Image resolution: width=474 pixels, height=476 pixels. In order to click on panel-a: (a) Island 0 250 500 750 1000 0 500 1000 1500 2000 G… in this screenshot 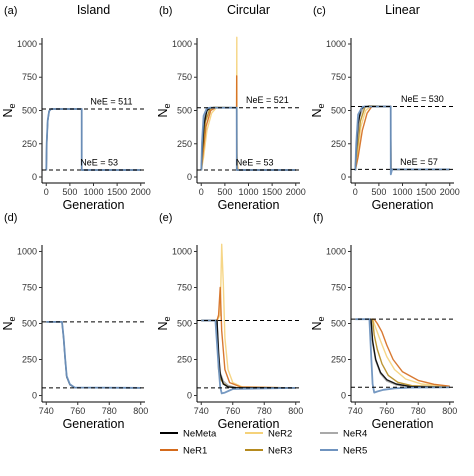, I will do `click(76, 107)`.